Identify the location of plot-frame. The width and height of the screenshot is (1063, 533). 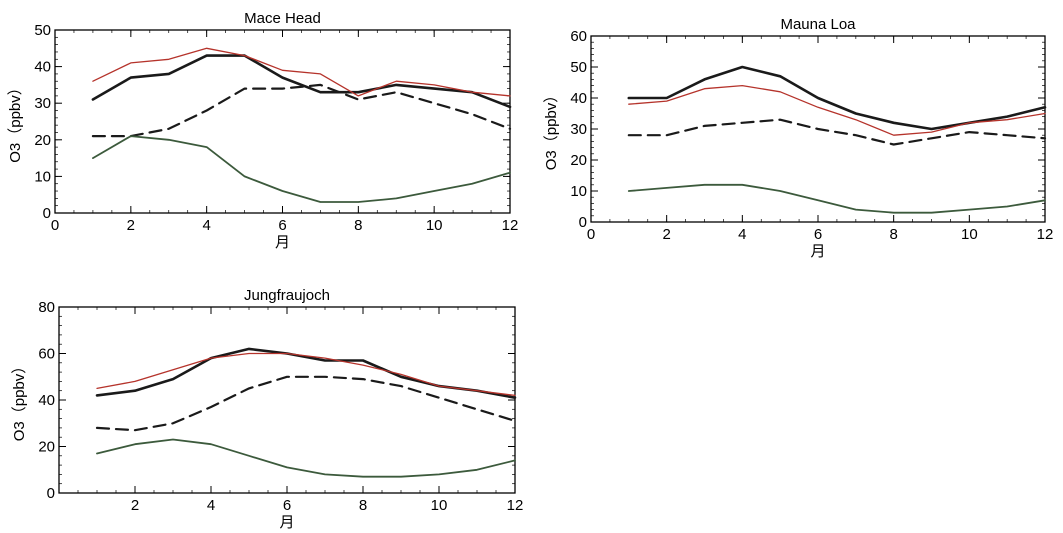
(282, 121).